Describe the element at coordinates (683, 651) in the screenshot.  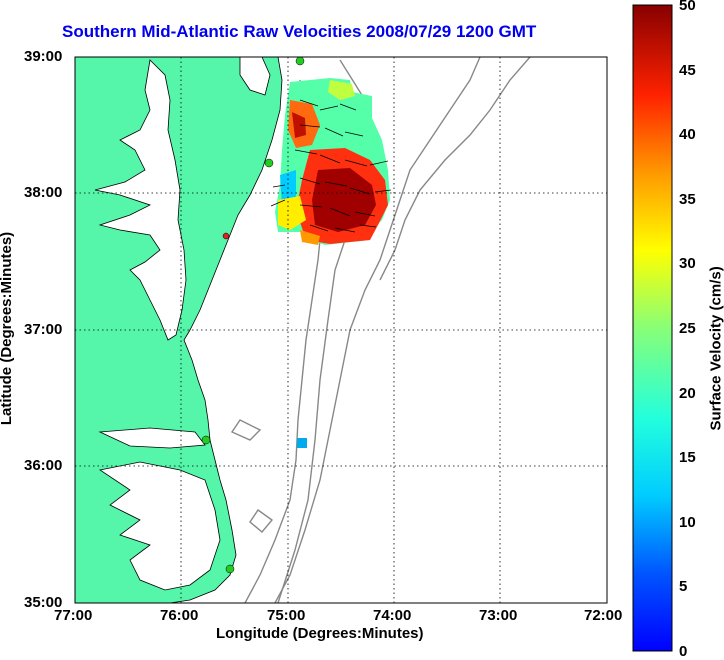
I see `colorbar-tick: 0` at that location.